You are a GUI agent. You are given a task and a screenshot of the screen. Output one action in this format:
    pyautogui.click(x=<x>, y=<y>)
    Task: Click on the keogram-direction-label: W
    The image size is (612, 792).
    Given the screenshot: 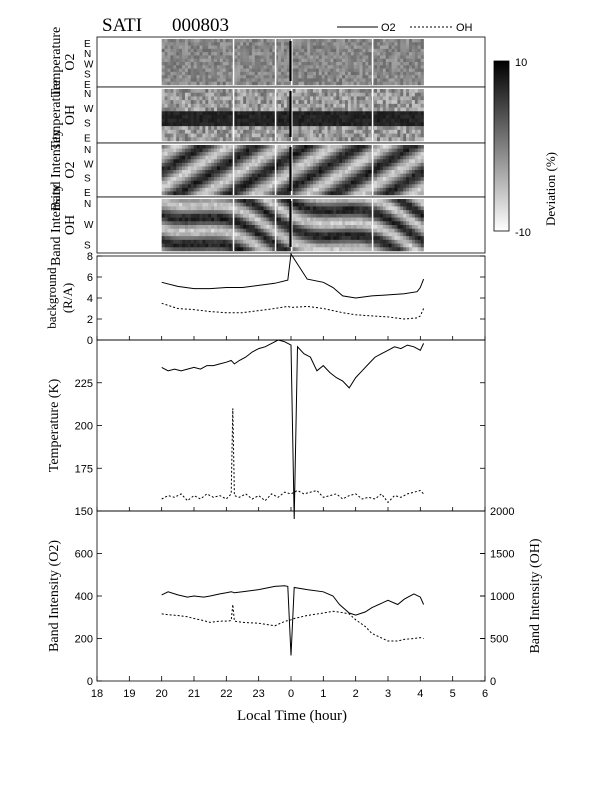 What is the action you would take?
    pyautogui.click(x=89, y=164)
    